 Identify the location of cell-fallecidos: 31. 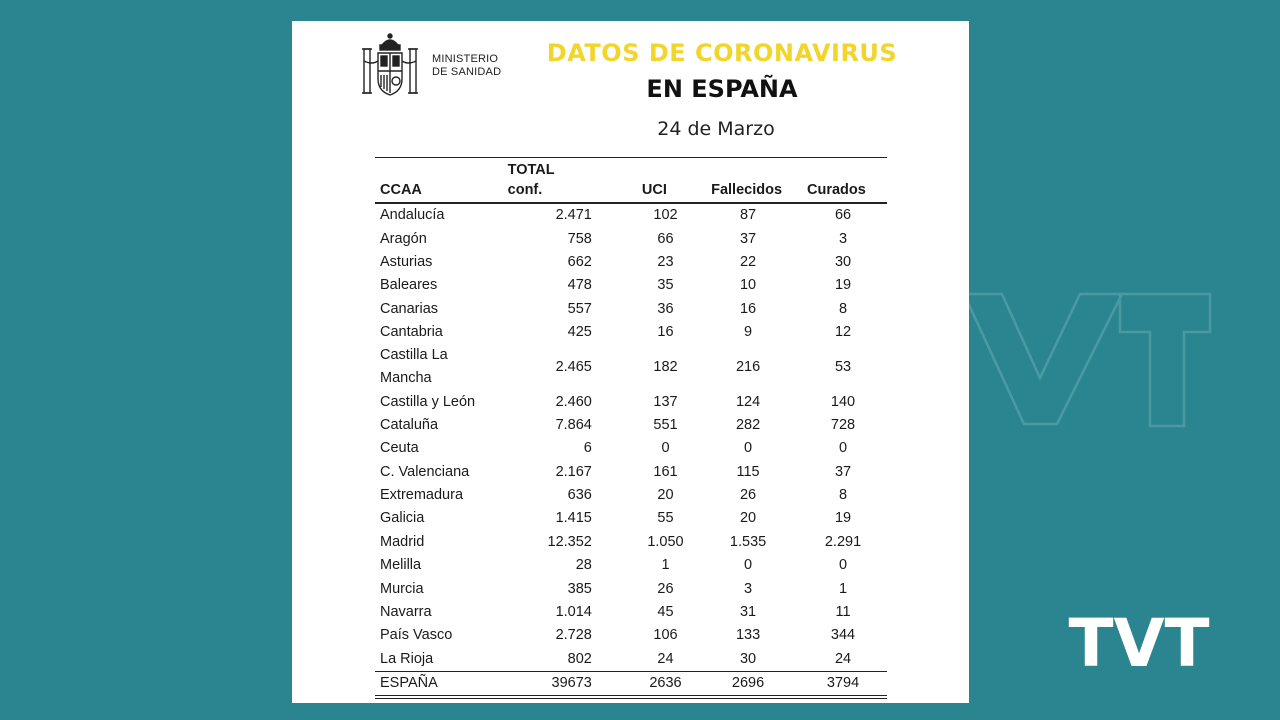
(748, 612).